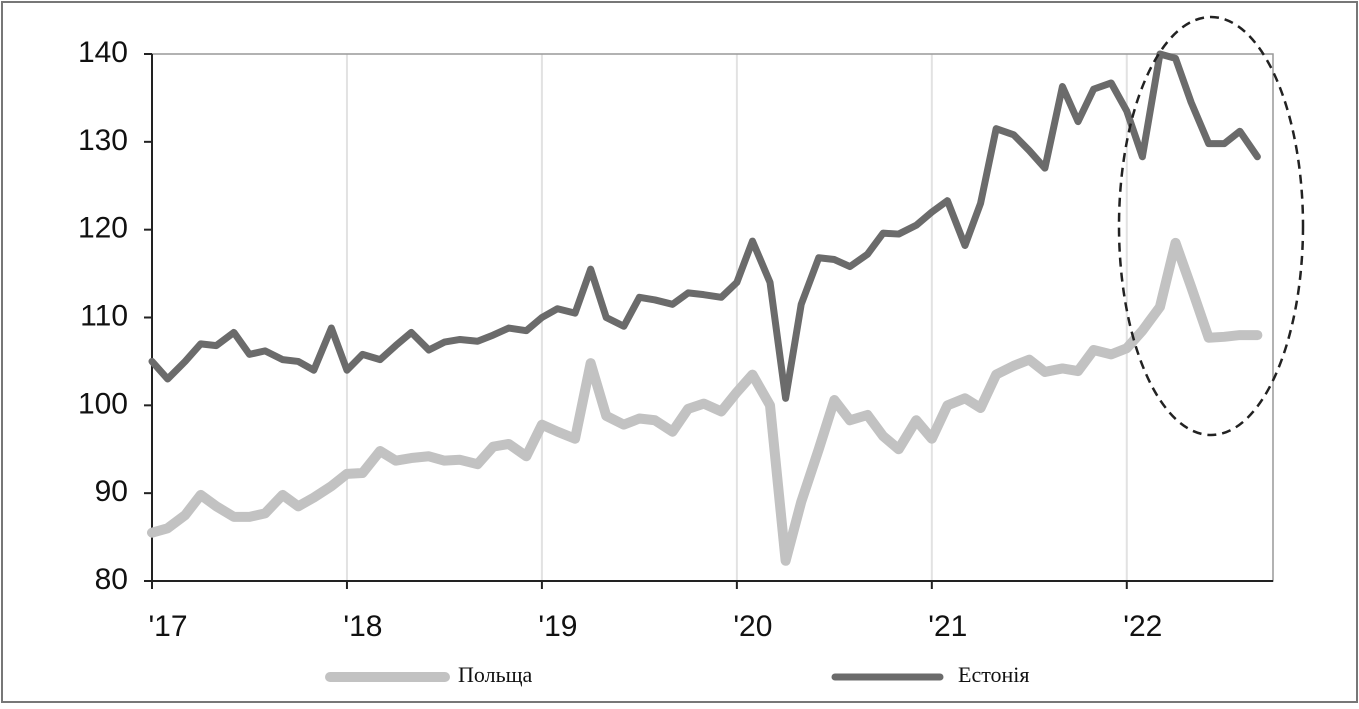  What do you see at coordinates (167, 626) in the screenshot?
I see `x-tick-label: '17` at bounding box center [167, 626].